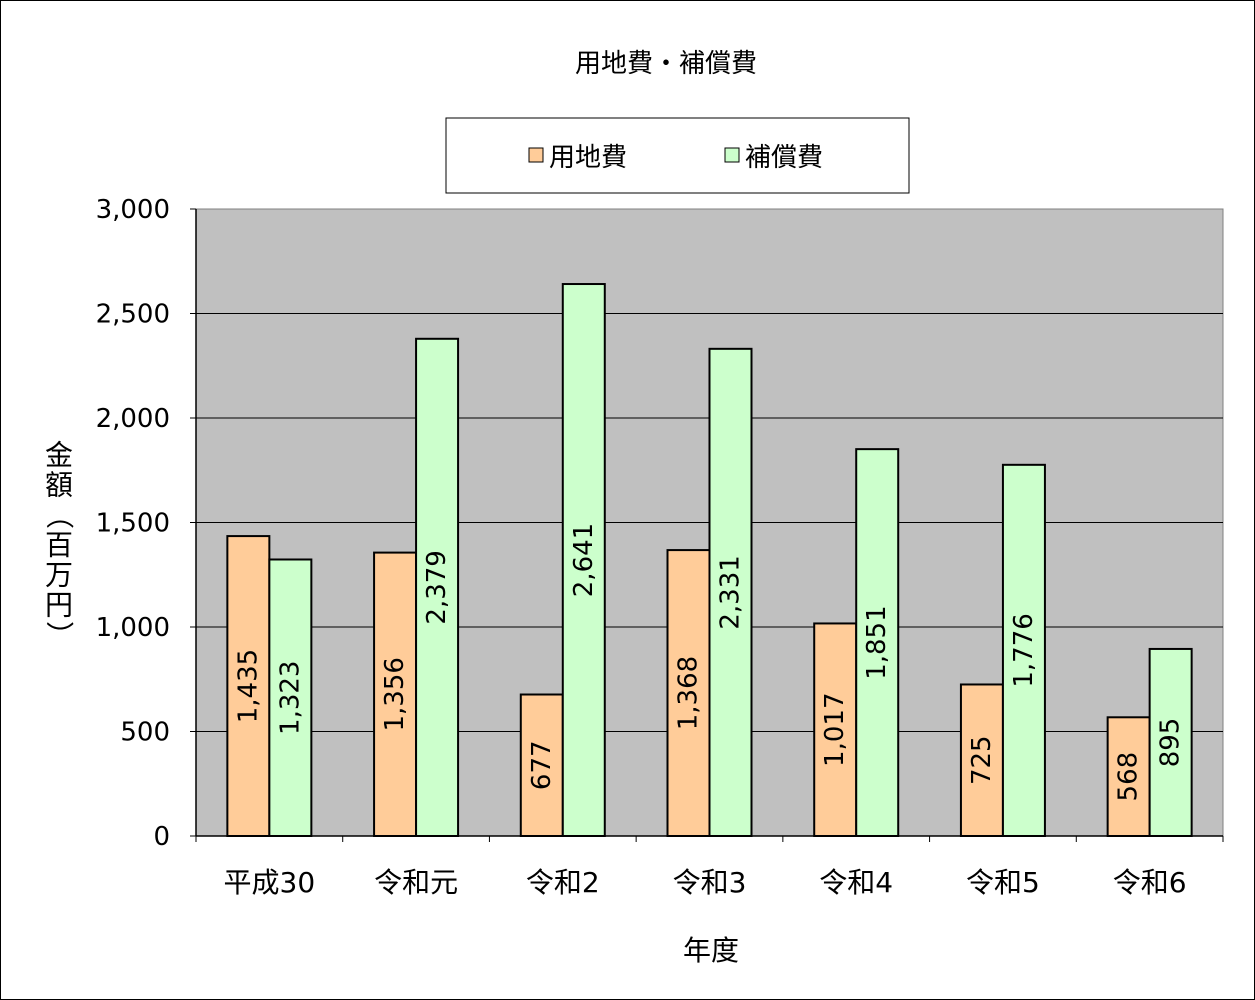 The width and height of the screenshot is (1255, 1000). I want to click on y-axis-title: 金額（百万円）, so click(59, 544).